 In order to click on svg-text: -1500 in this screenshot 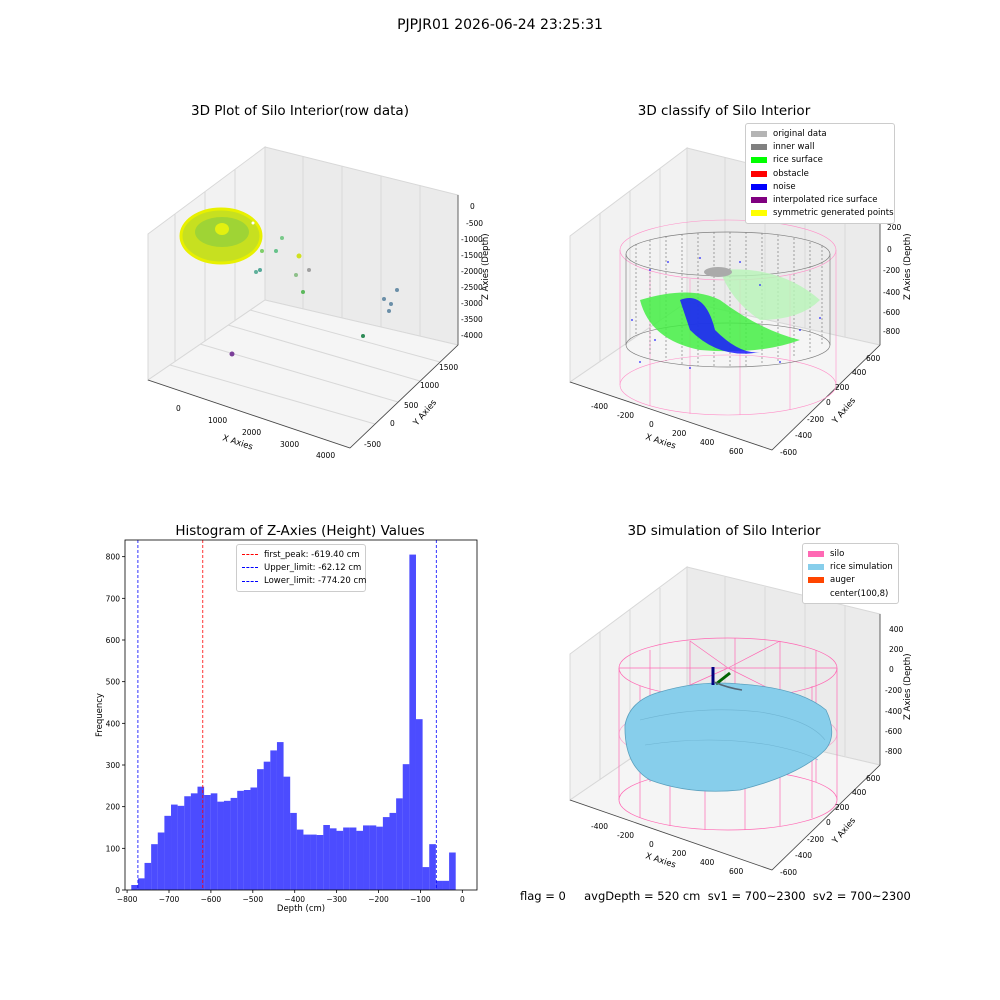, I will do `click(472, 255)`.